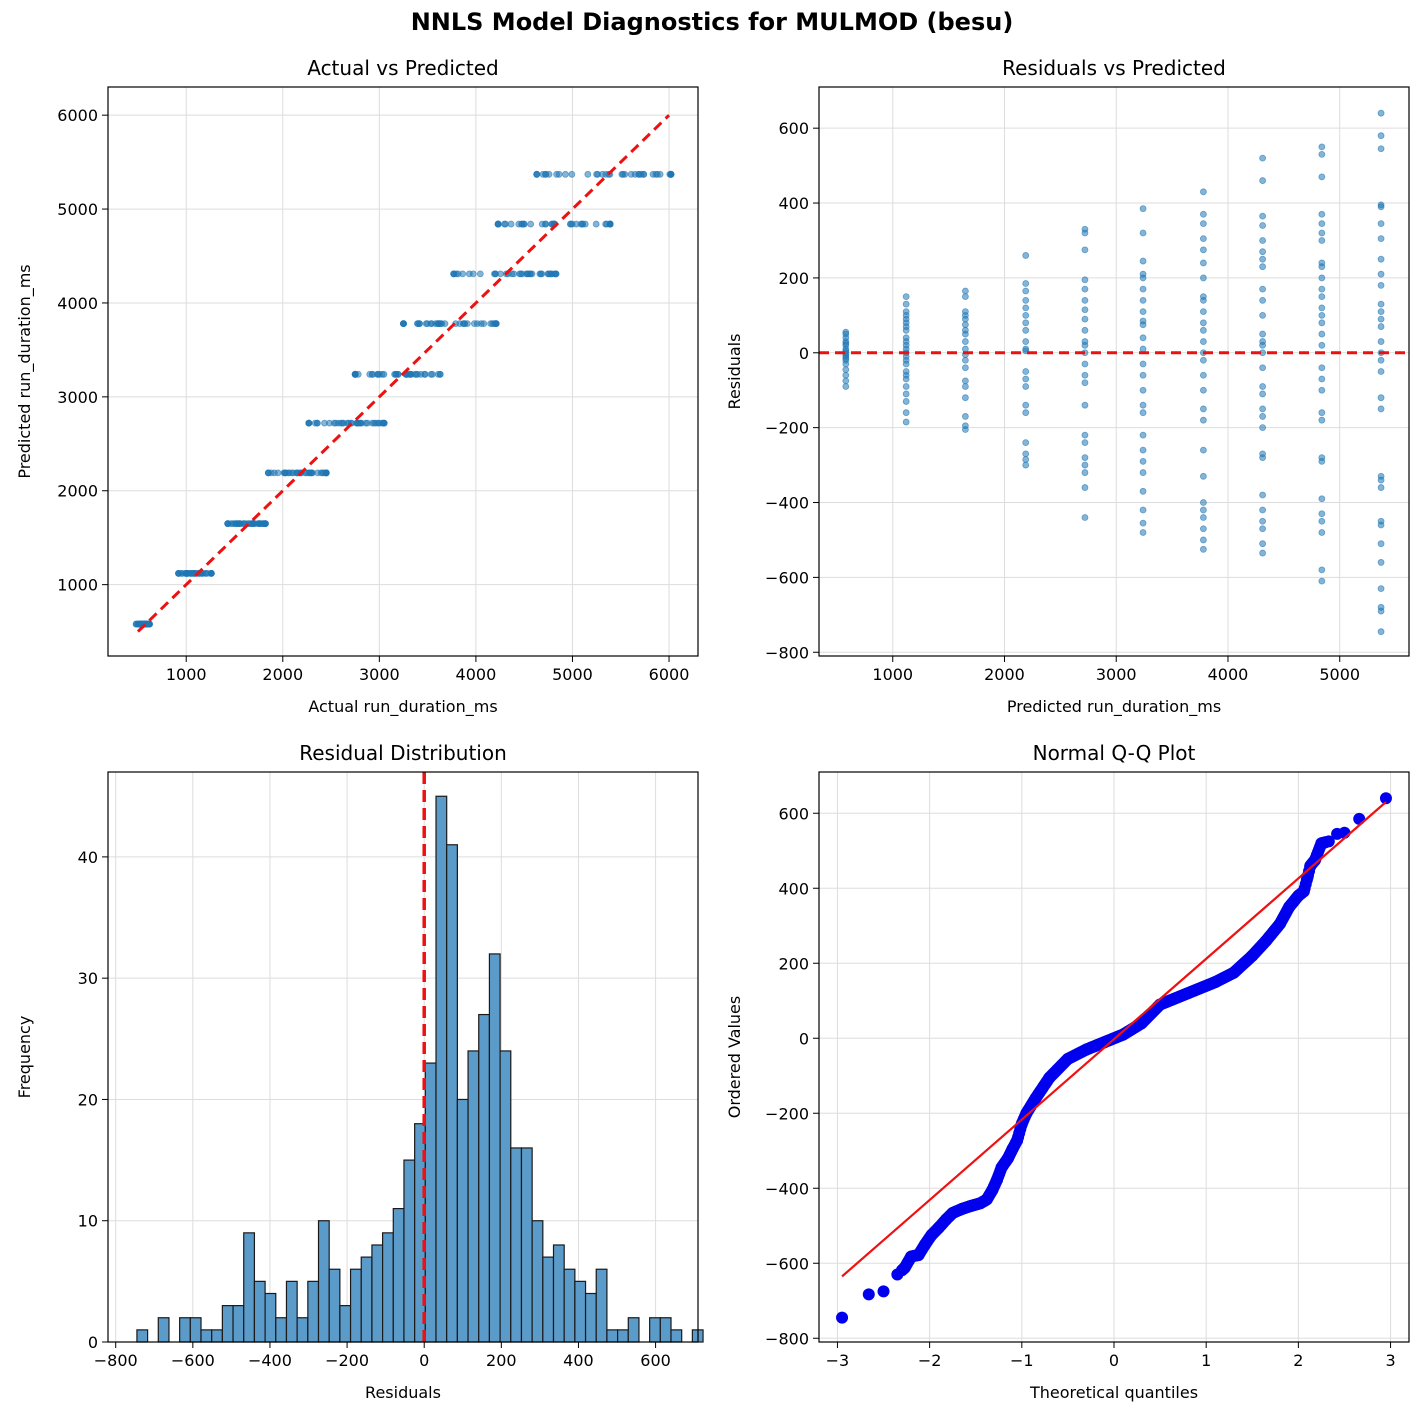  What do you see at coordinates (186, 674) in the screenshot?
I see `x-tick-label: 1000` at bounding box center [186, 674].